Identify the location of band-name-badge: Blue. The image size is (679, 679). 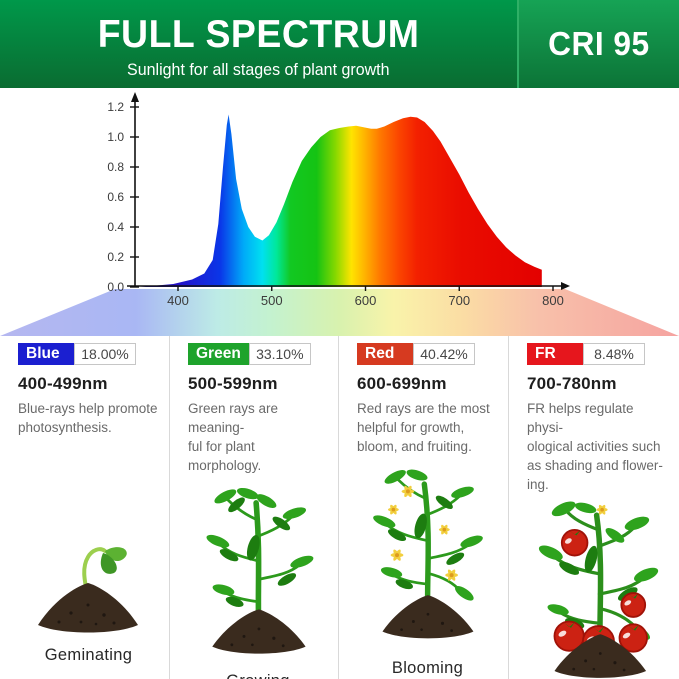
(46, 354).